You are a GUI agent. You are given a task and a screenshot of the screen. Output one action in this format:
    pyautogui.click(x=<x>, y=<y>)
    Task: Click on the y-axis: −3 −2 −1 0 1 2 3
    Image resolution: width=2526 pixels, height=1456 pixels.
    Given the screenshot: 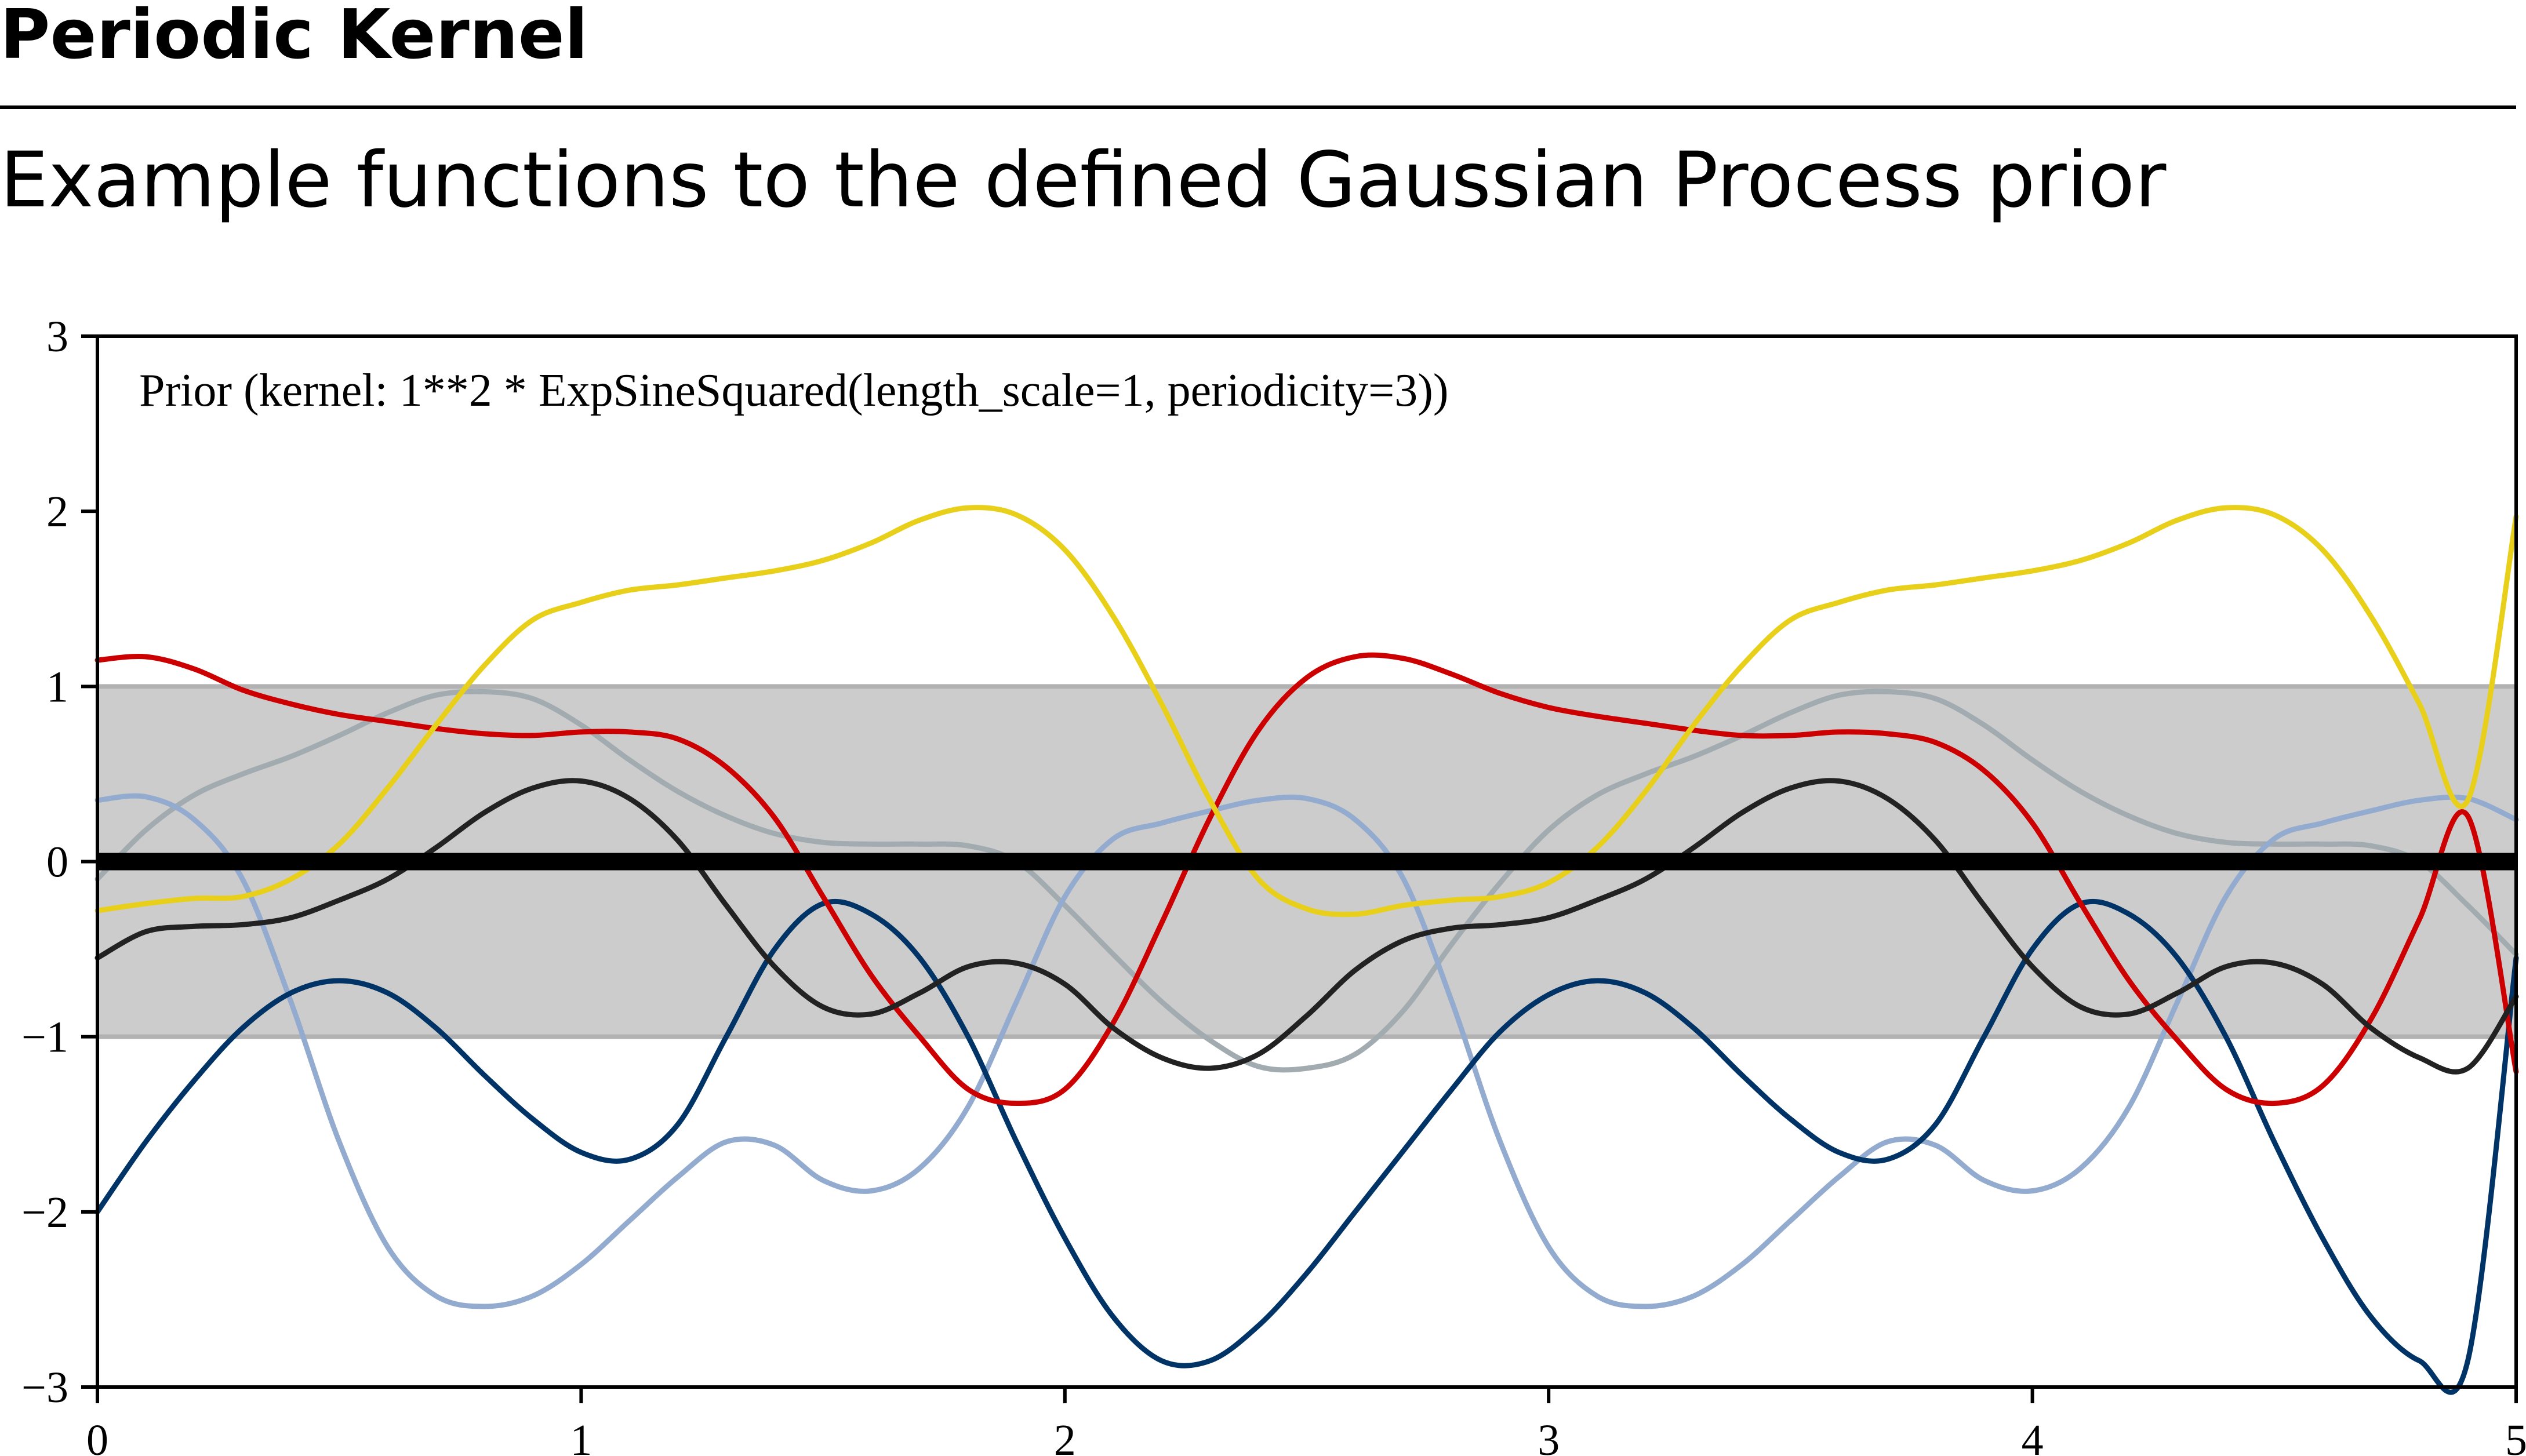 What is the action you would take?
    pyautogui.click(x=59, y=862)
    